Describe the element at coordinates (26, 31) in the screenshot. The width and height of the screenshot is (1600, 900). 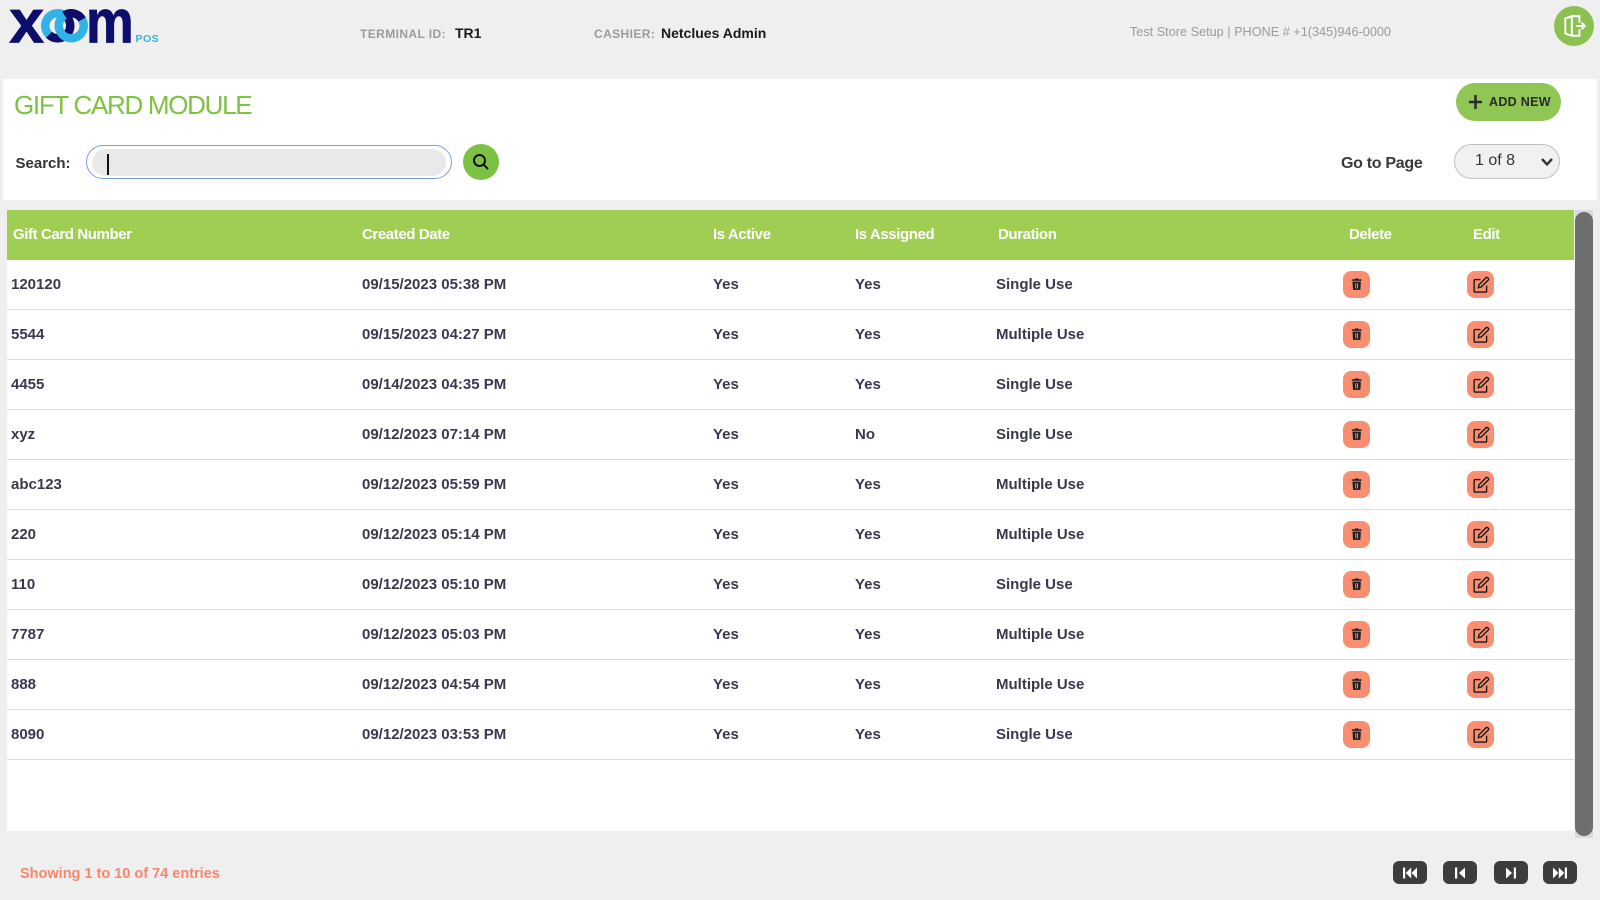
I see `svg-text: x` at that location.